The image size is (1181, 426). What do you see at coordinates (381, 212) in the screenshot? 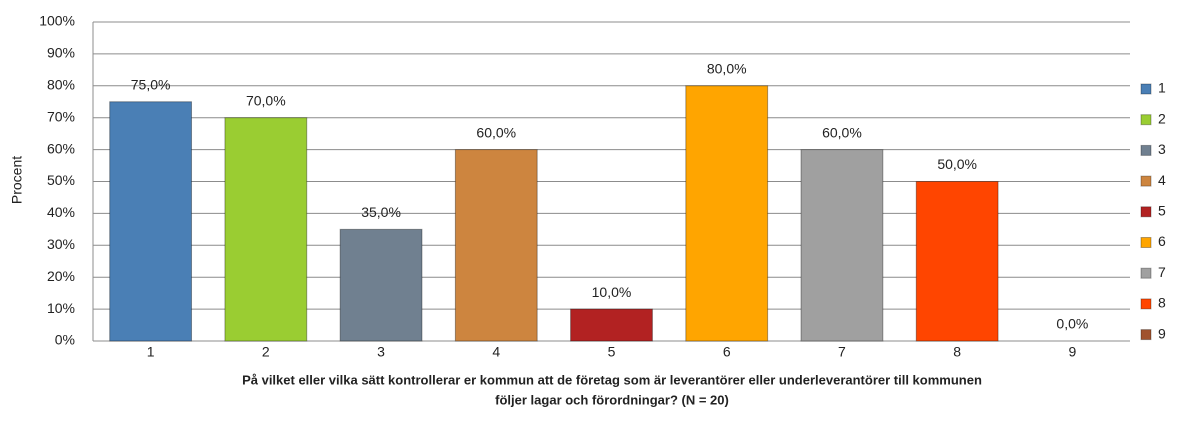
I see `data-label: 35,0%` at bounding box center [381, 212].